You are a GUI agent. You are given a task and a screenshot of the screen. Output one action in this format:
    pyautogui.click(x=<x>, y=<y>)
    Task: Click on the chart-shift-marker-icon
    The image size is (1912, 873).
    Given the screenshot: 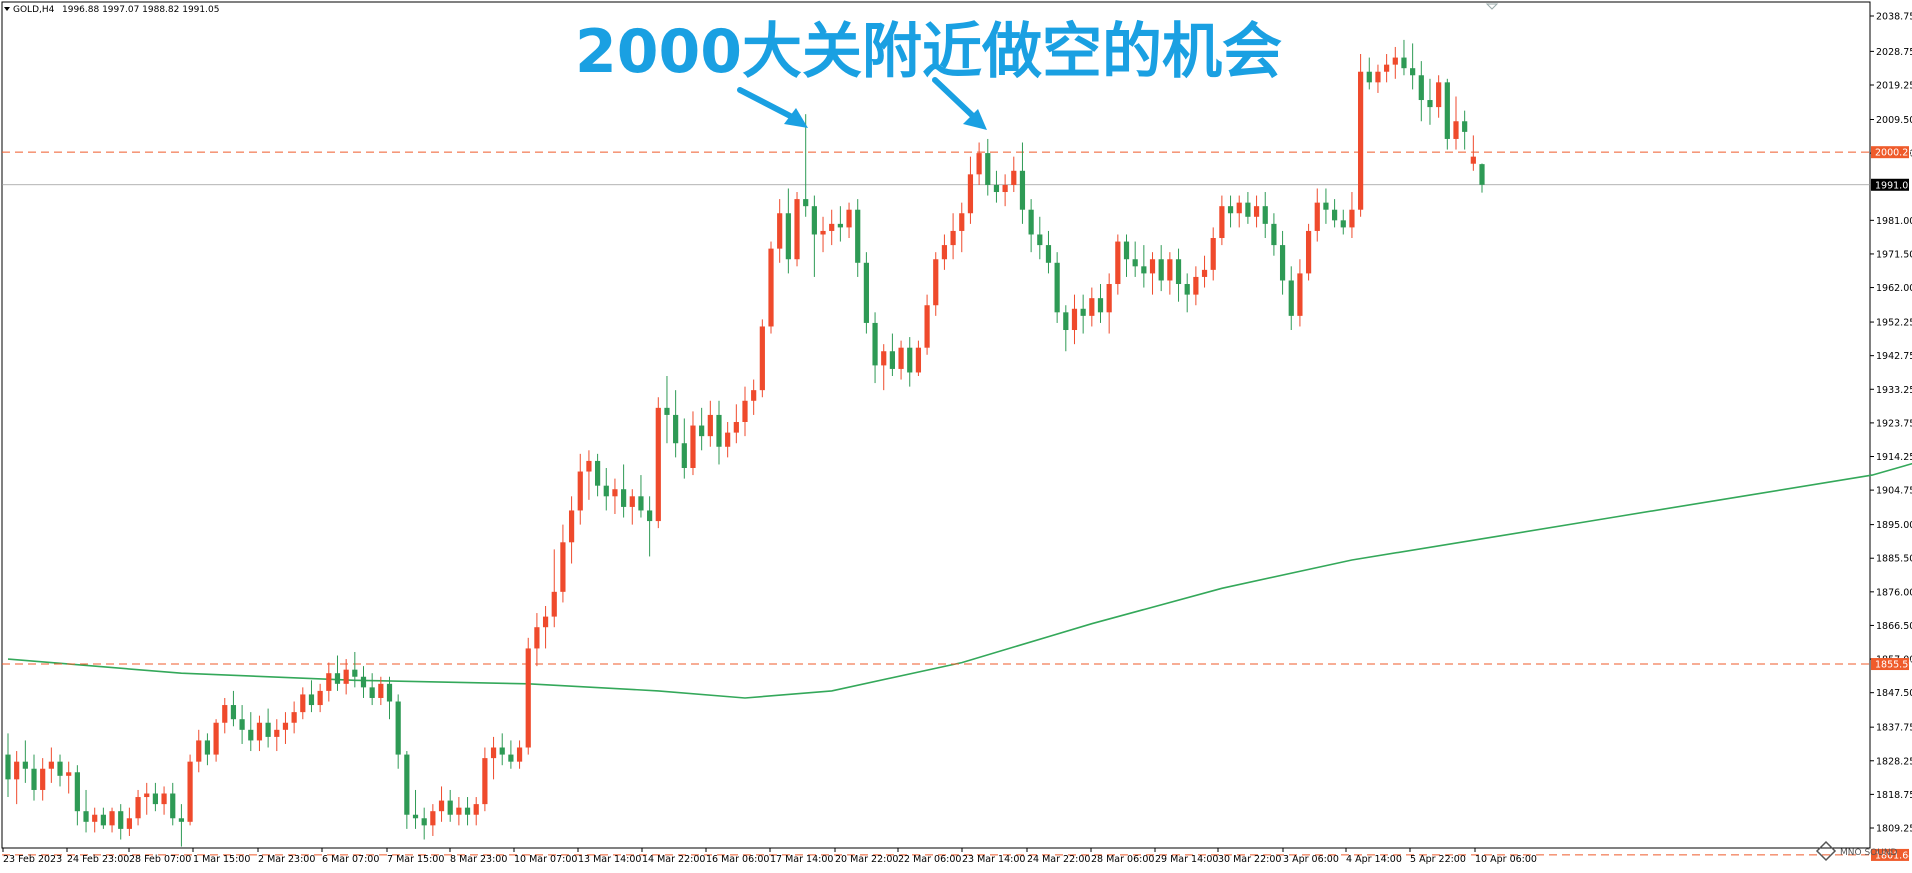 What is the action you would take?
    pyautogui.click(x=1492, y=6)
    